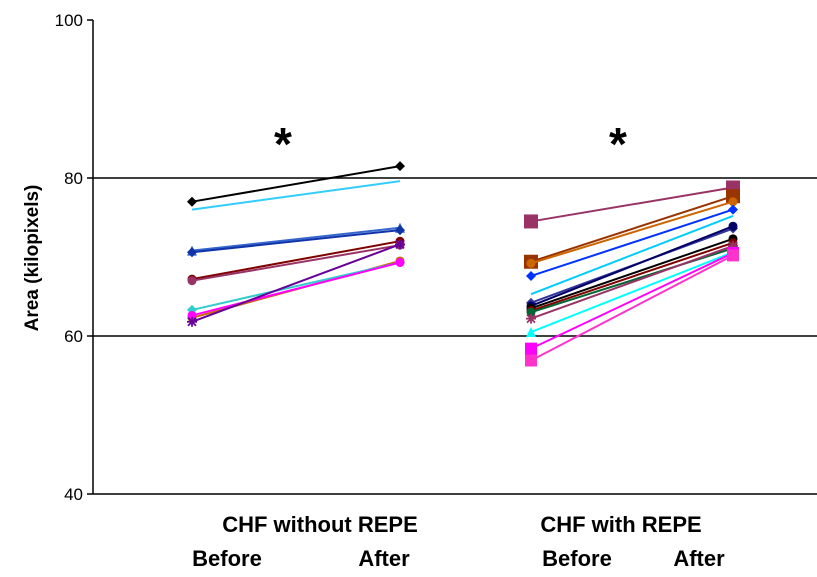  Describe the element at coordinates (32, 258) in the screenshot. I see `y-axis-label: Area (kilopixels)` at that location.